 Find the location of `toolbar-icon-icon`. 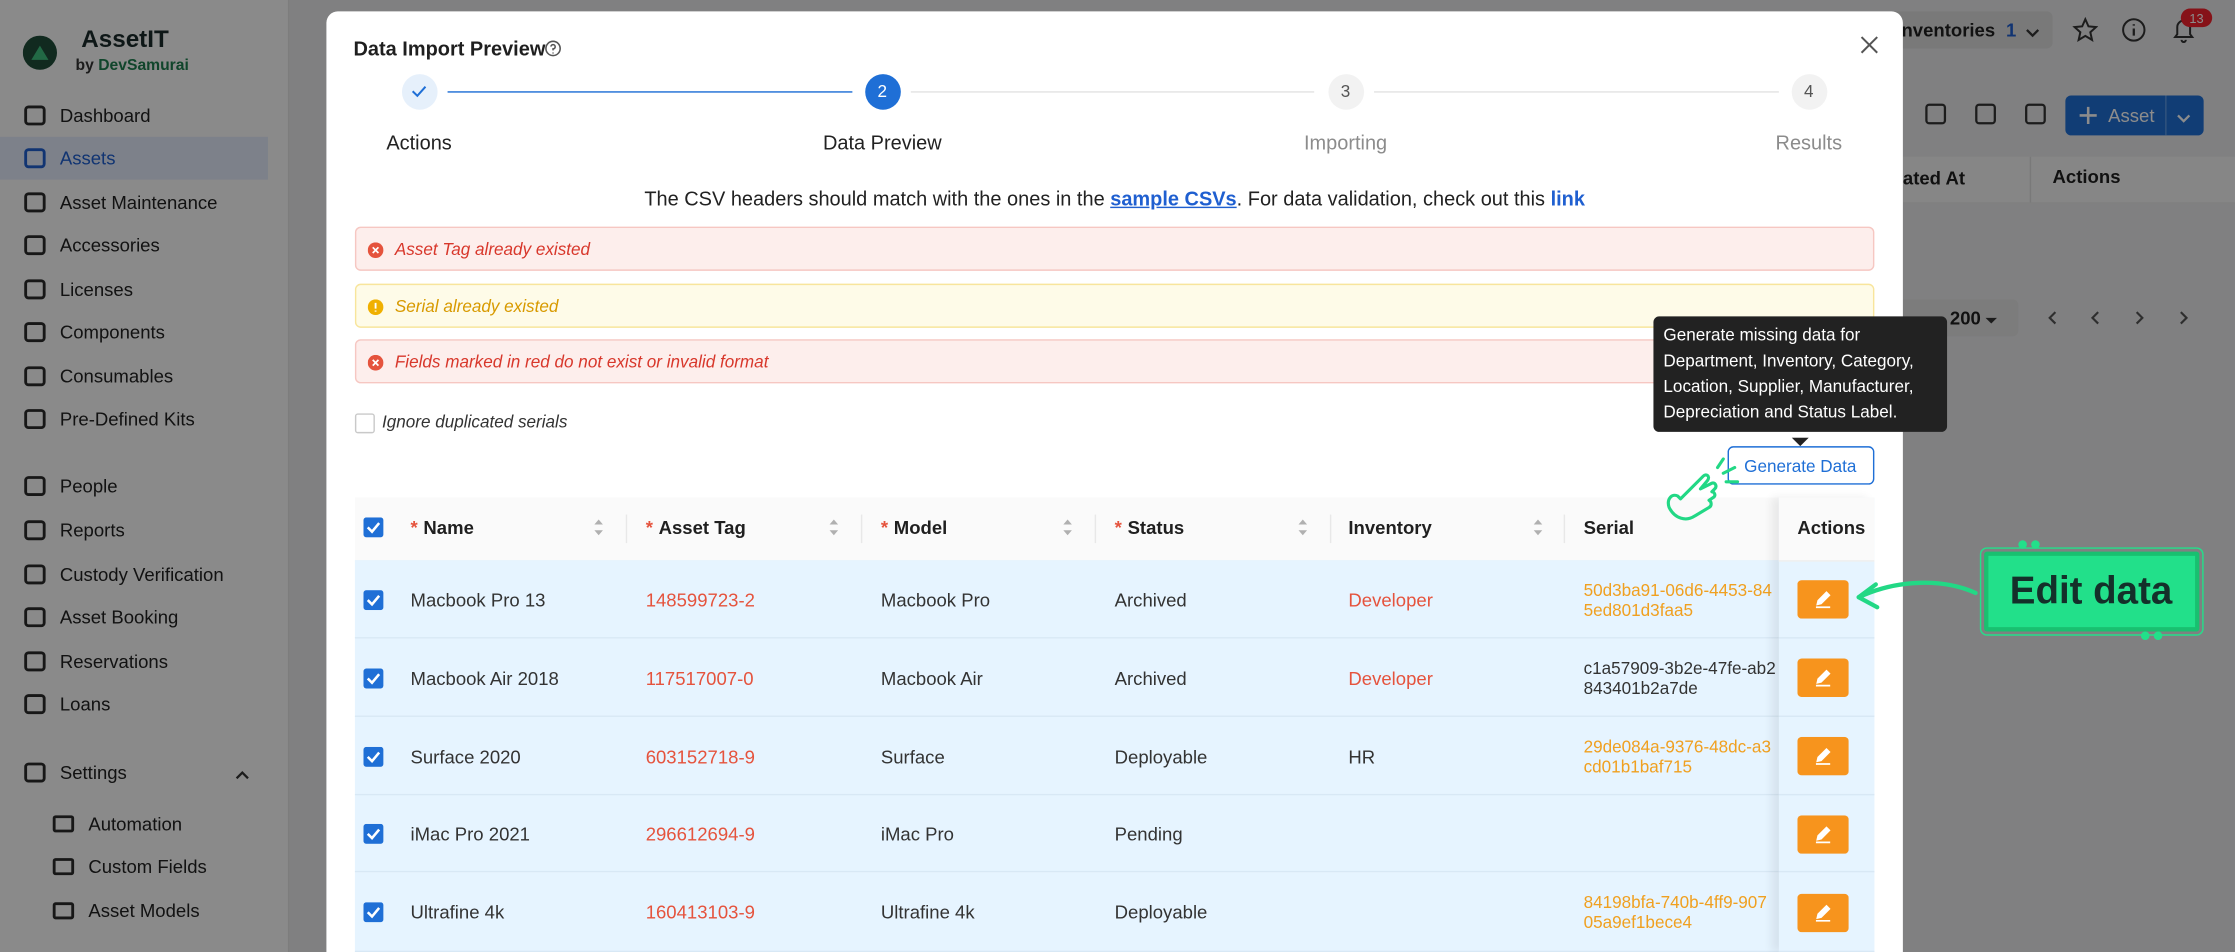

toolbar-icon-icon is located at coordinates (1985, 114).